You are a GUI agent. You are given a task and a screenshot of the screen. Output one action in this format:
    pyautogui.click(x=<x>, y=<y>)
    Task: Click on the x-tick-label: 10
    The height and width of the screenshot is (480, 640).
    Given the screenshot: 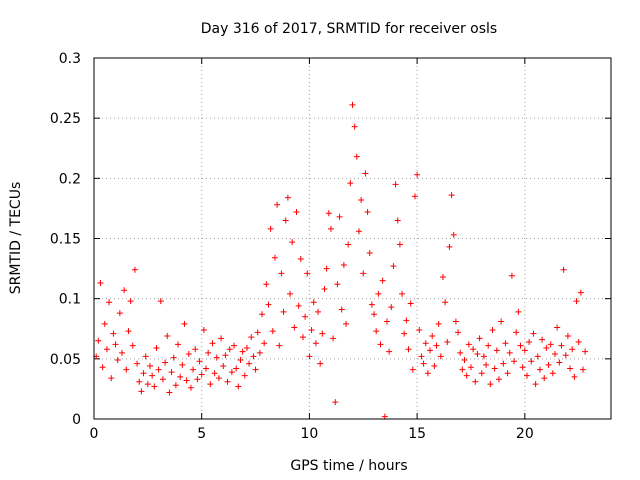 What is the action you would take?
    pyautogui.click(x=310, y=434)
    